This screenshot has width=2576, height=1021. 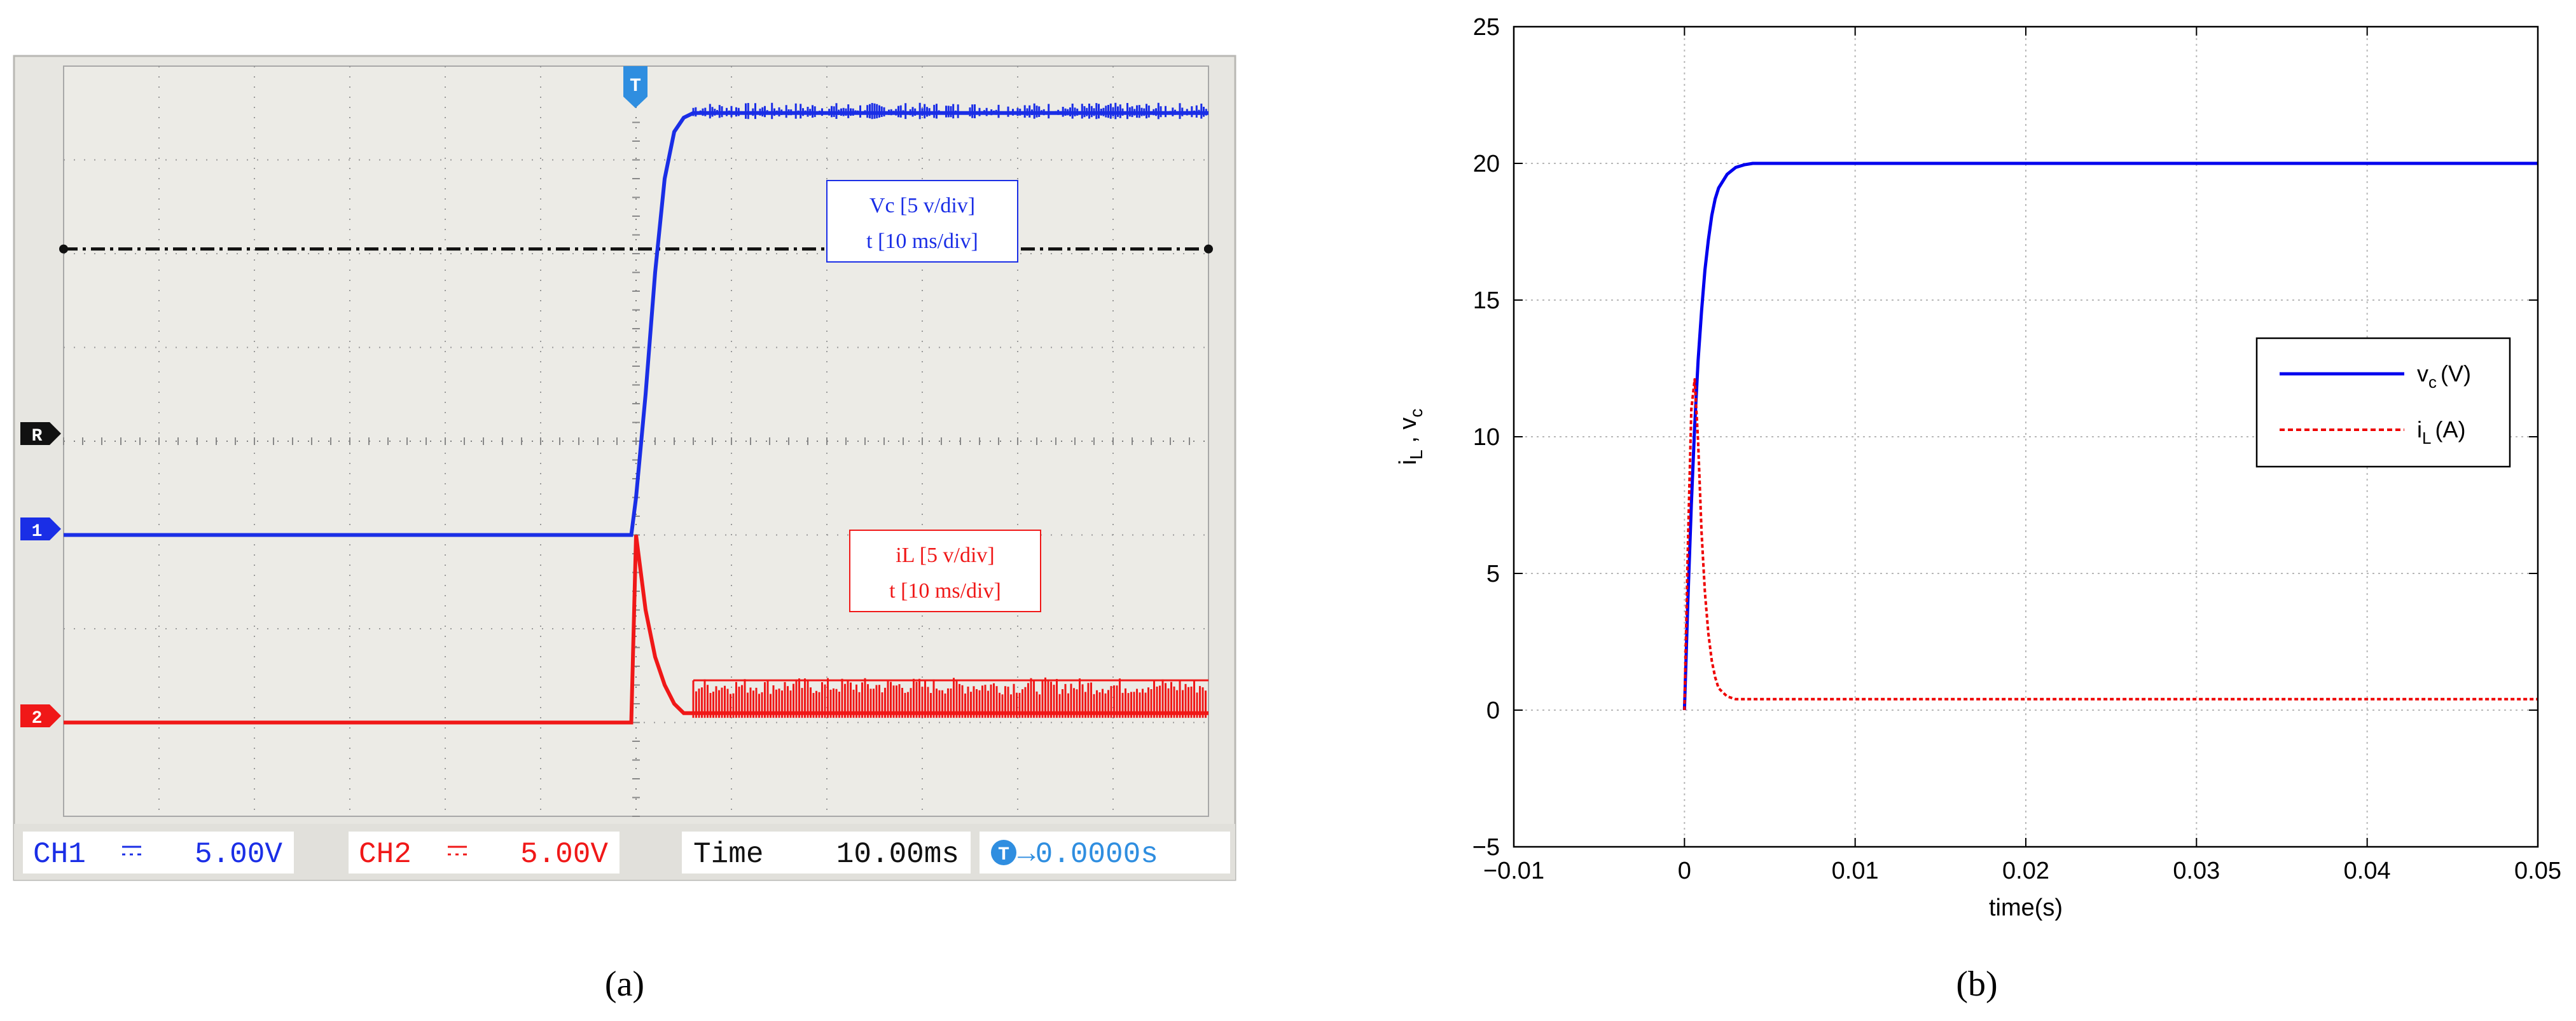 I want to click on ch1-marker: 1, so click(x=40, y=529).